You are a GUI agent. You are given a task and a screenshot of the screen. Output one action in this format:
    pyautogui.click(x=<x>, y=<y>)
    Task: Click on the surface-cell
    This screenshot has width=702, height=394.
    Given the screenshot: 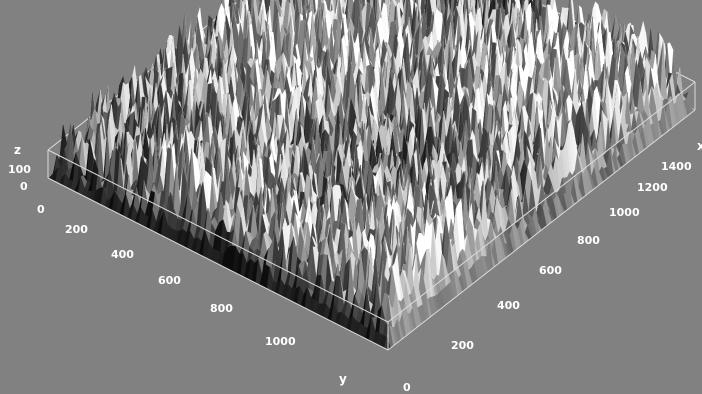 What is the action you would take?
    pyautogui.click(x=380, y=10)
    